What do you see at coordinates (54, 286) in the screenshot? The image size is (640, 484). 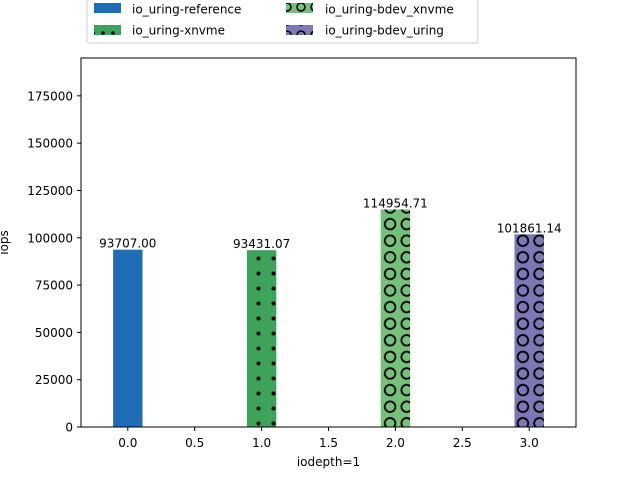 I see `y-tick-label: 75000` at bounding box center [54, 286].